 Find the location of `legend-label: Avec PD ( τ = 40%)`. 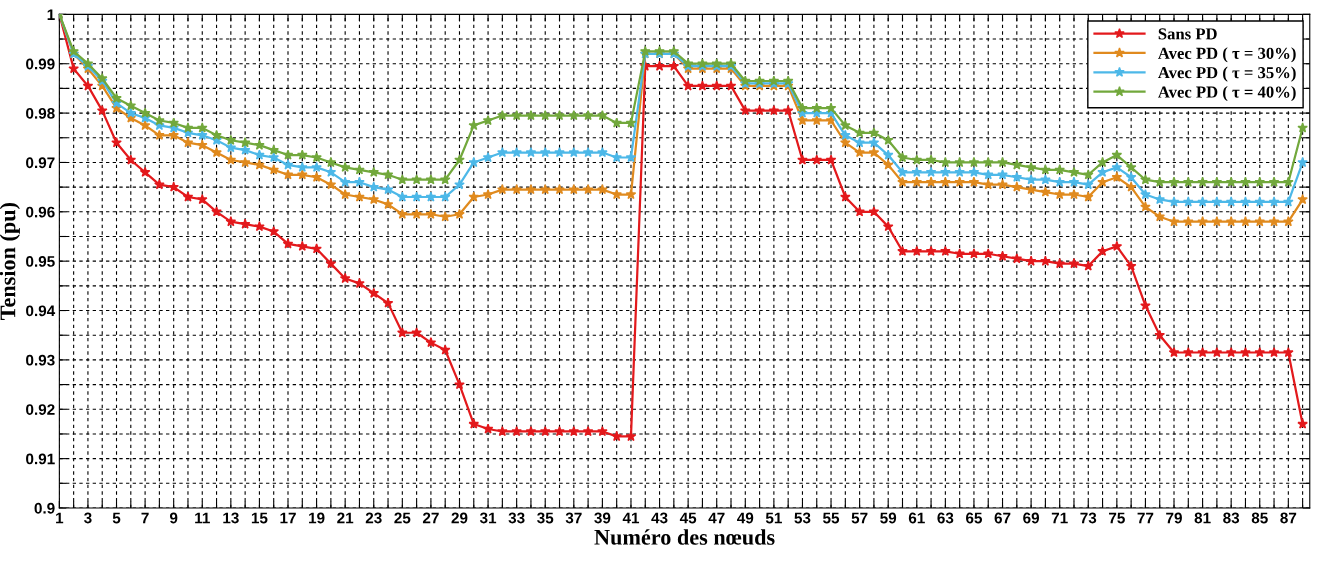

legend-label: Avec PD ( τ = 40%) is located at coordinates (1227, 93).